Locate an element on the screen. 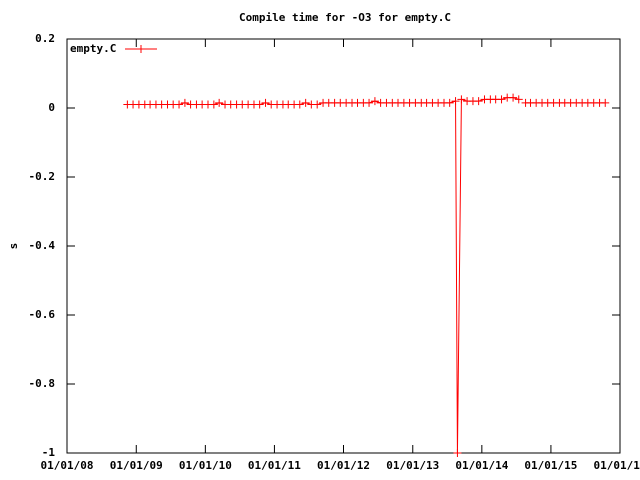 This screenshot has height=480, width=640. y-axis-label: s is located at coordinates (13, 246).